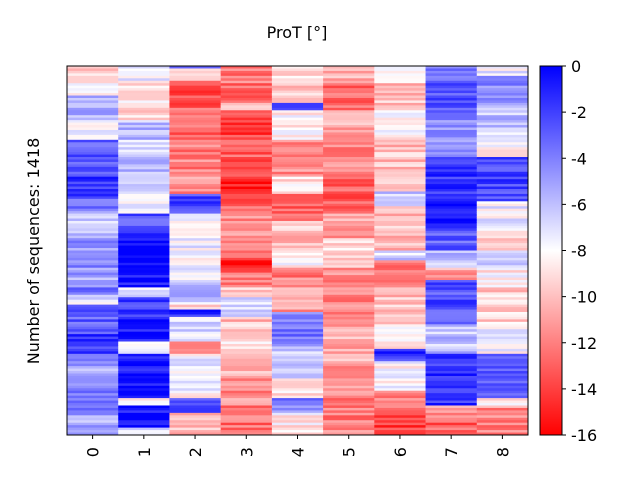 The image size is (640, 480). Describe the element at coordinates (451, 452) in the screenshot. I see `x-tick-label: 7` at that location.